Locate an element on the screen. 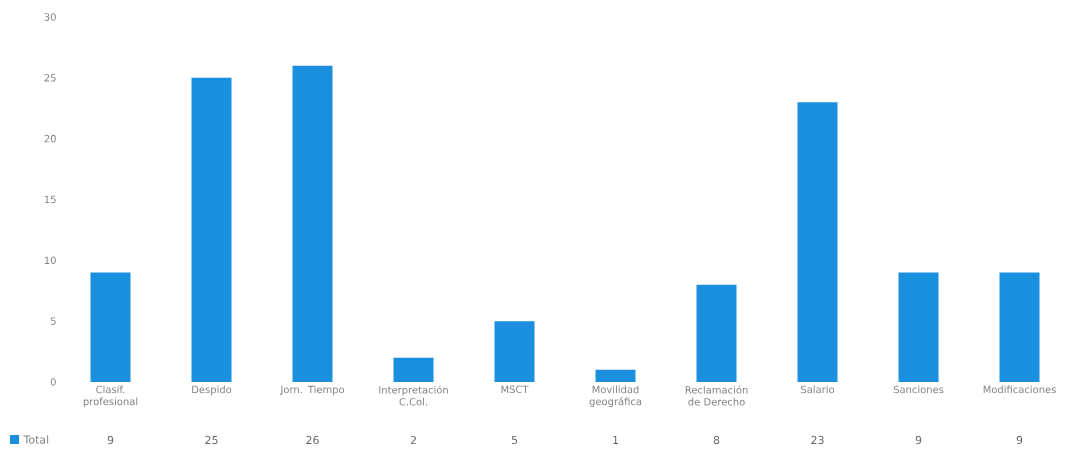  x-tick-label: Salario is located at coordinates (818, 389).